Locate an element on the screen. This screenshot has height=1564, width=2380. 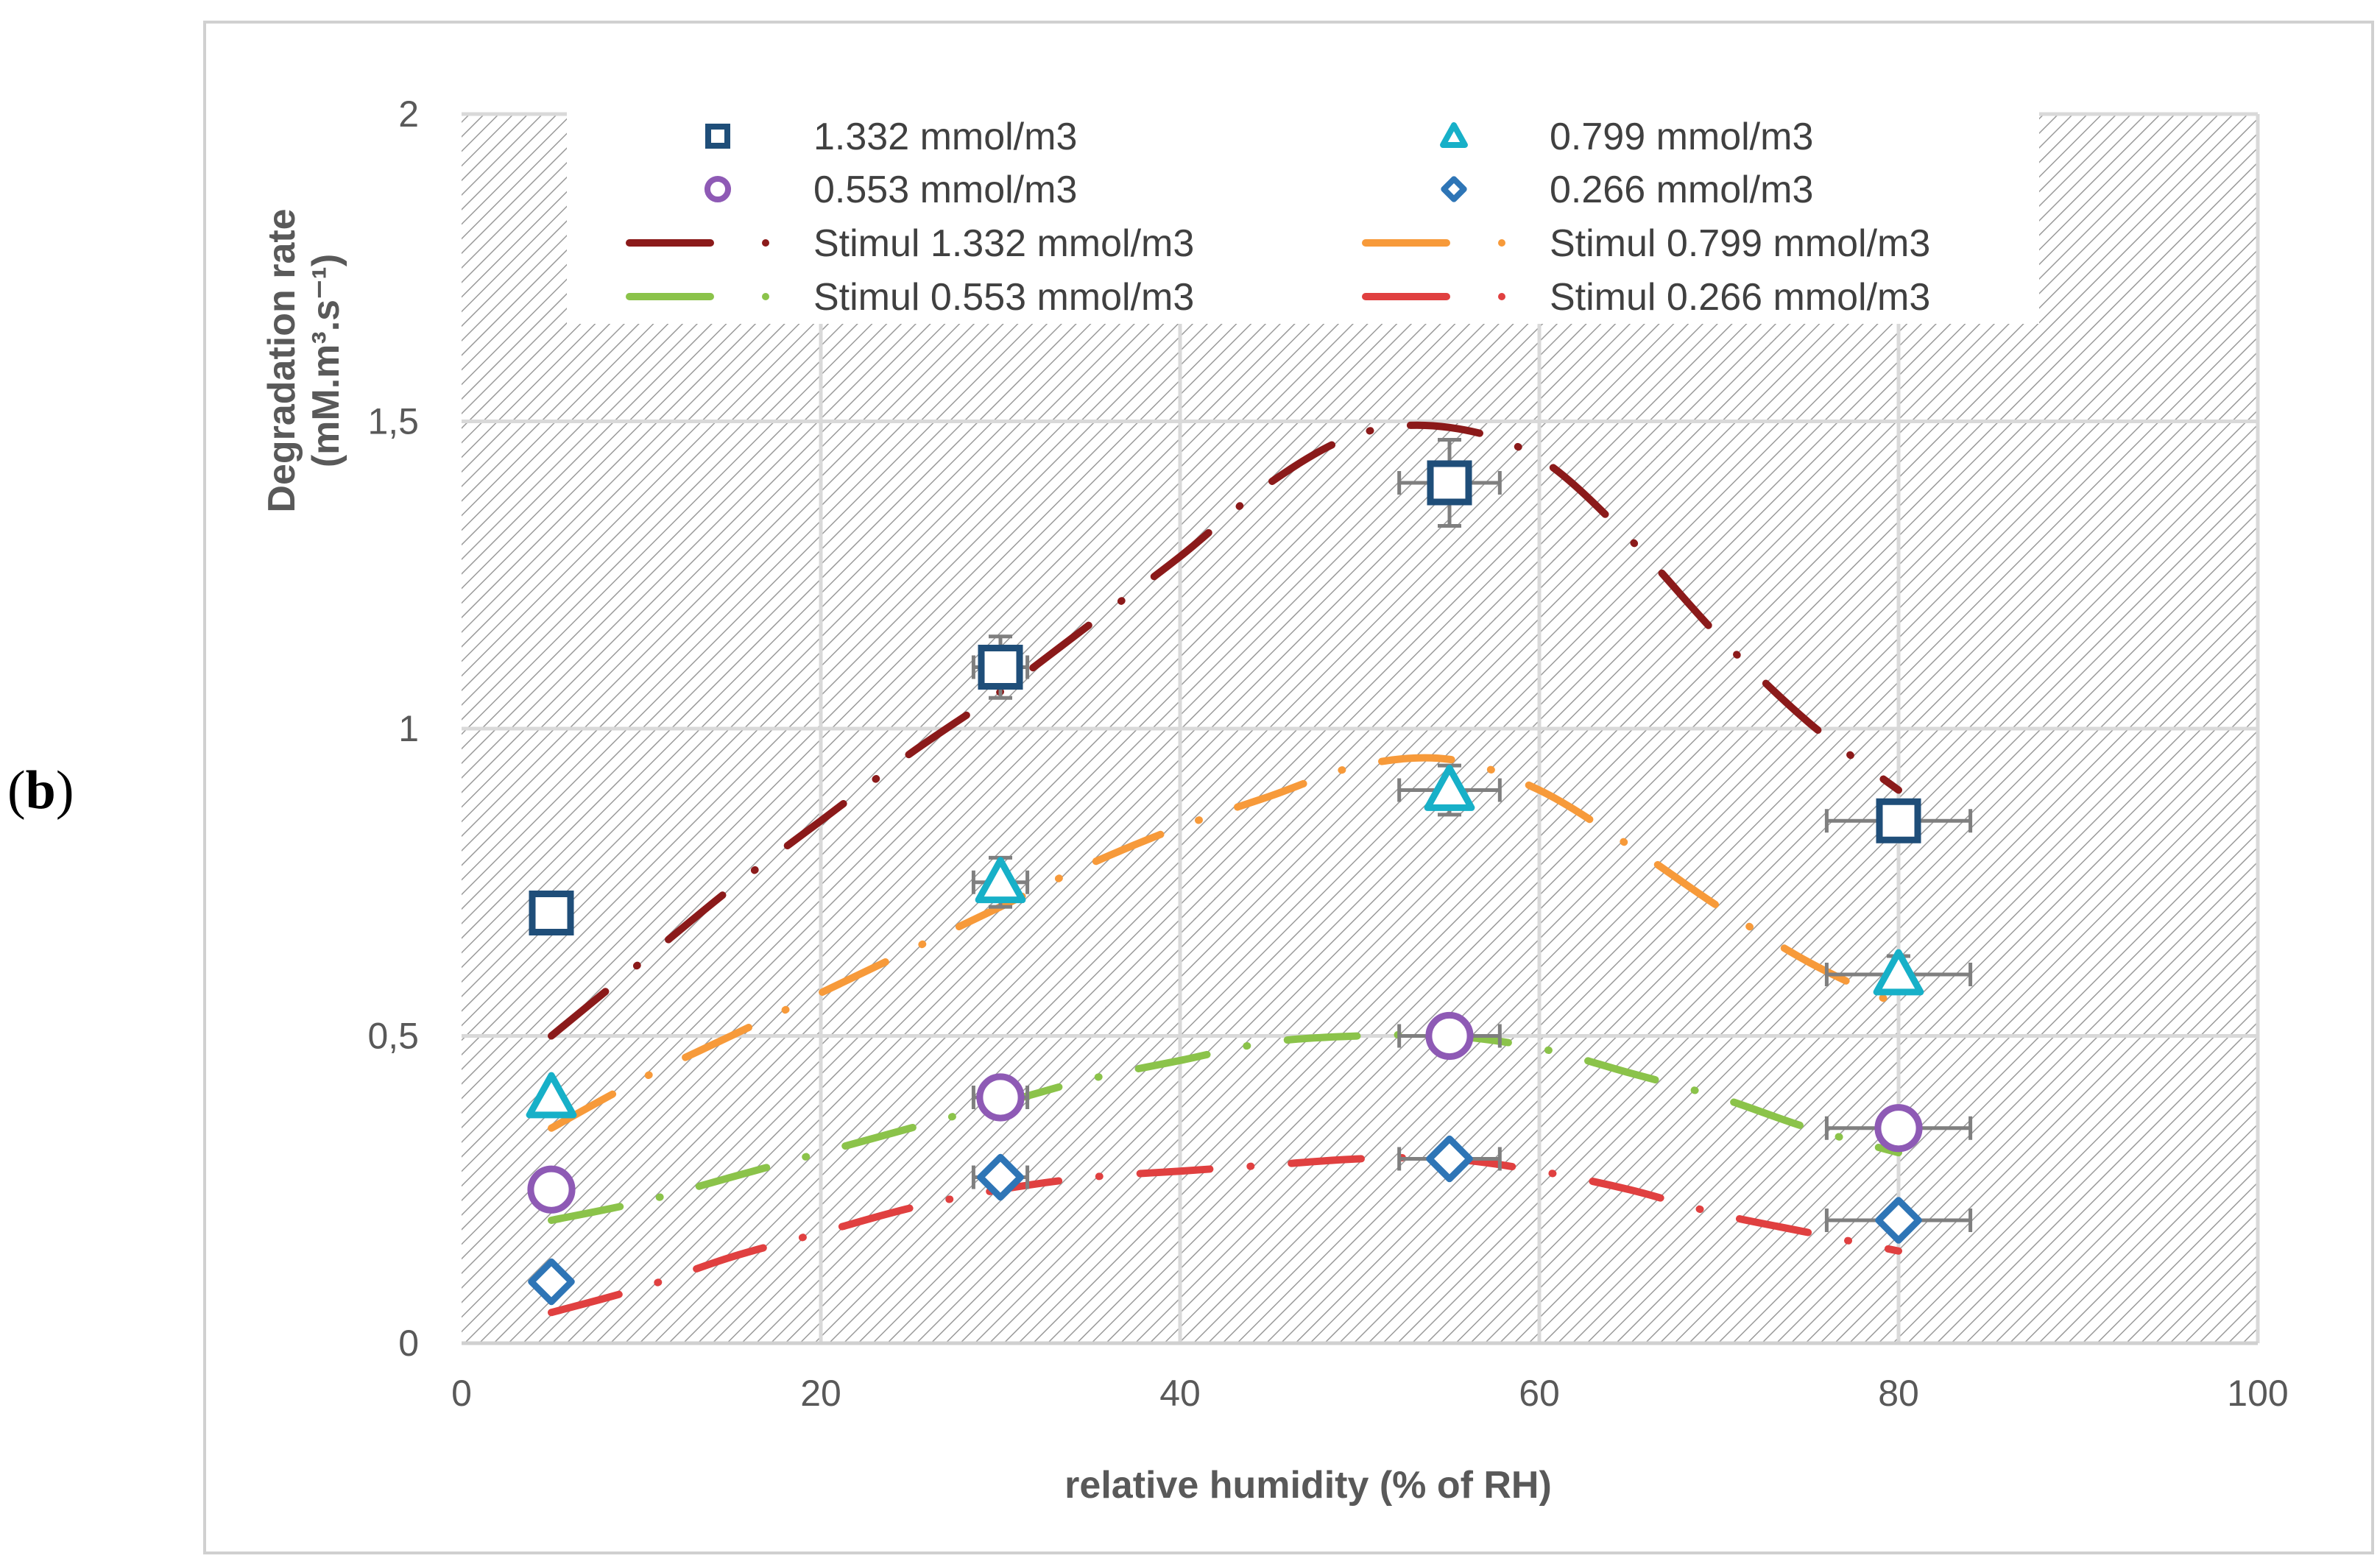
y-axis-title-line1: Degradation rate is located at coordinates (282, 360).